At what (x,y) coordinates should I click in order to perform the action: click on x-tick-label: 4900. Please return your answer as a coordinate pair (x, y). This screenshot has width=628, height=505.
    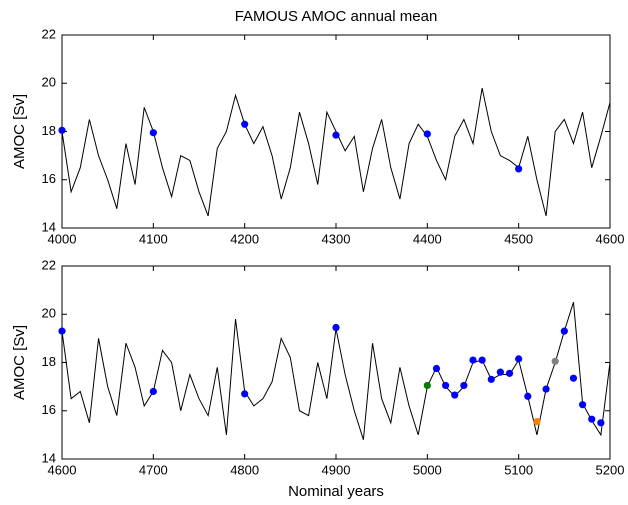
    Looking at the image, I should click on (336, 469).